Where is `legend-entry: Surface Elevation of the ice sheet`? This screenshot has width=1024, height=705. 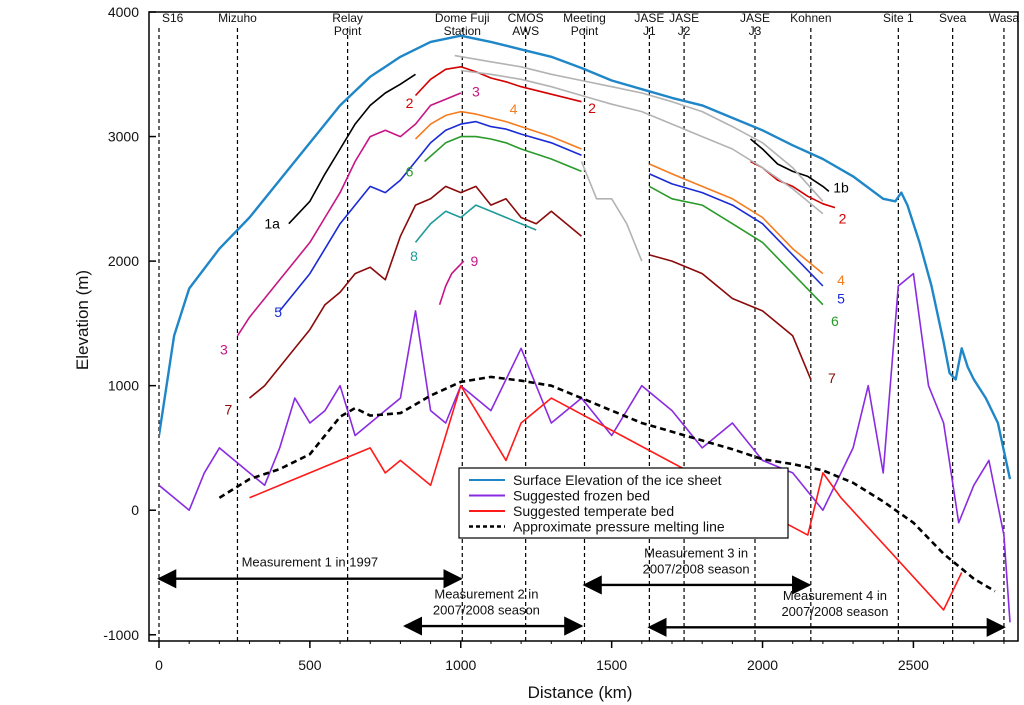
legend-entry: Surface Elevation of the ice sheet is located at coordinates (617, 480).